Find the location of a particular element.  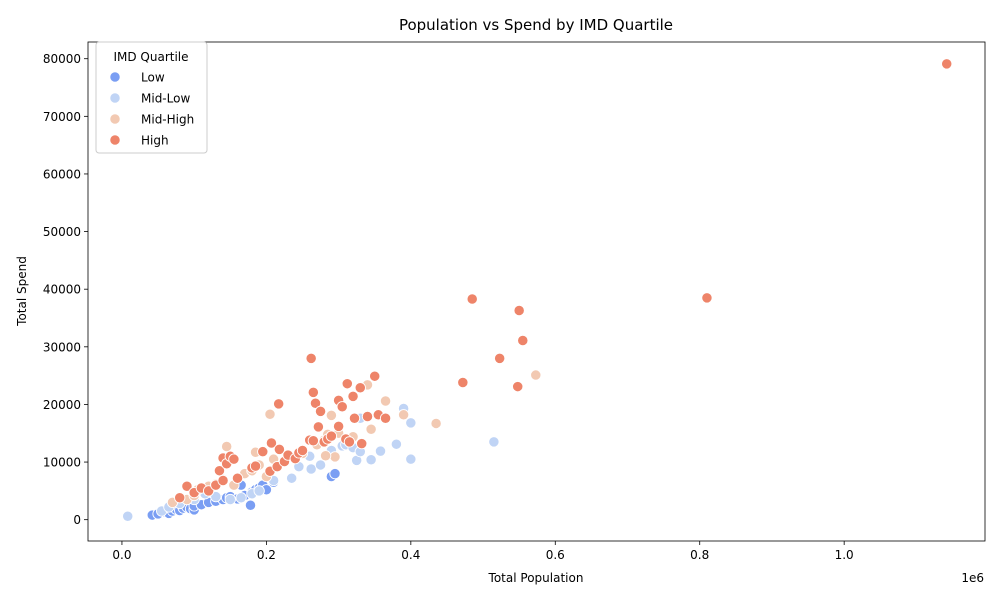

x-axis-ticks: 0.0 0.2 0.4 0.6 0.8 1.0 is located at coordinates (483, 551).